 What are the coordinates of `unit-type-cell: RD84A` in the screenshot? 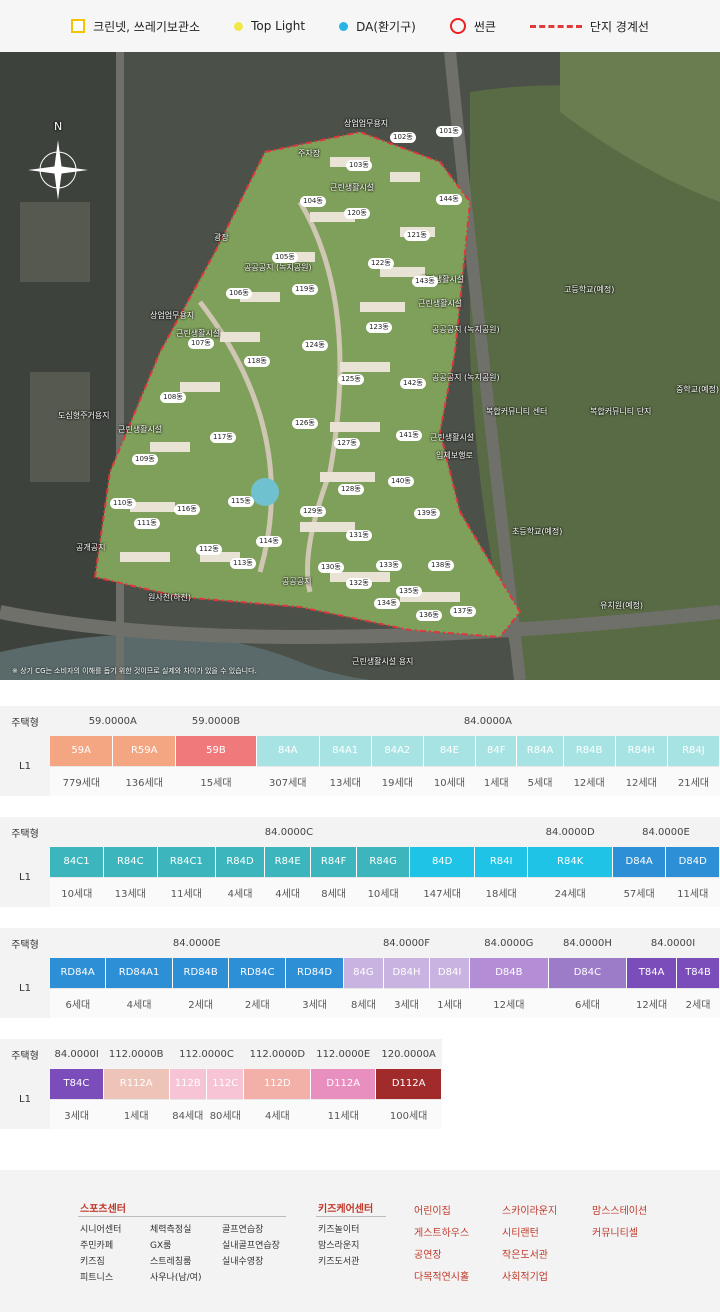 It's located at (78, 973).